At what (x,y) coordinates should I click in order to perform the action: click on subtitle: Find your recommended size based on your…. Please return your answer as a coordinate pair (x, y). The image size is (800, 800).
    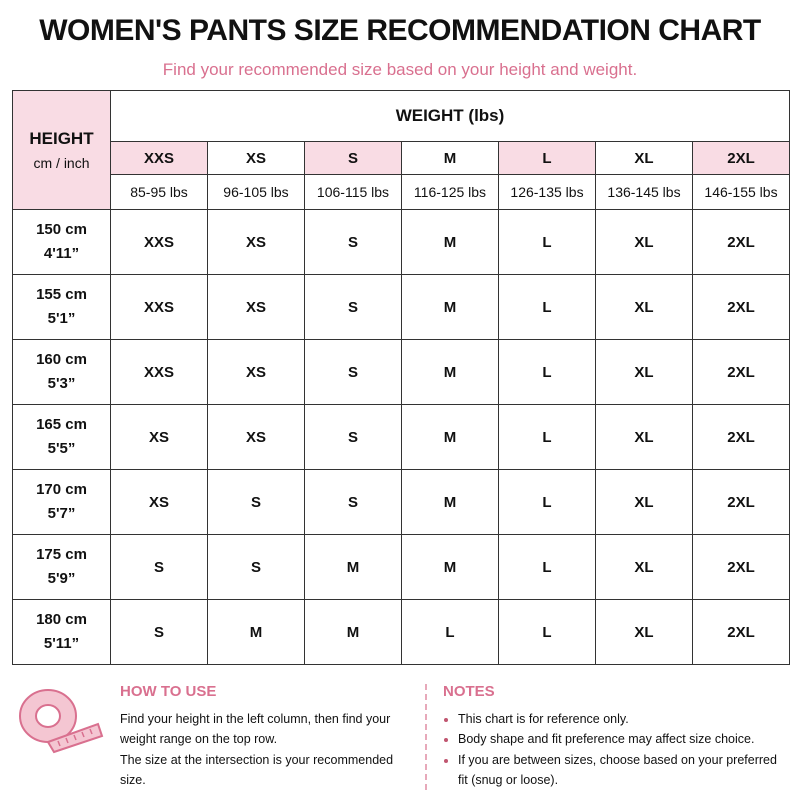
    Looking at the image, I should click on (400, 69).